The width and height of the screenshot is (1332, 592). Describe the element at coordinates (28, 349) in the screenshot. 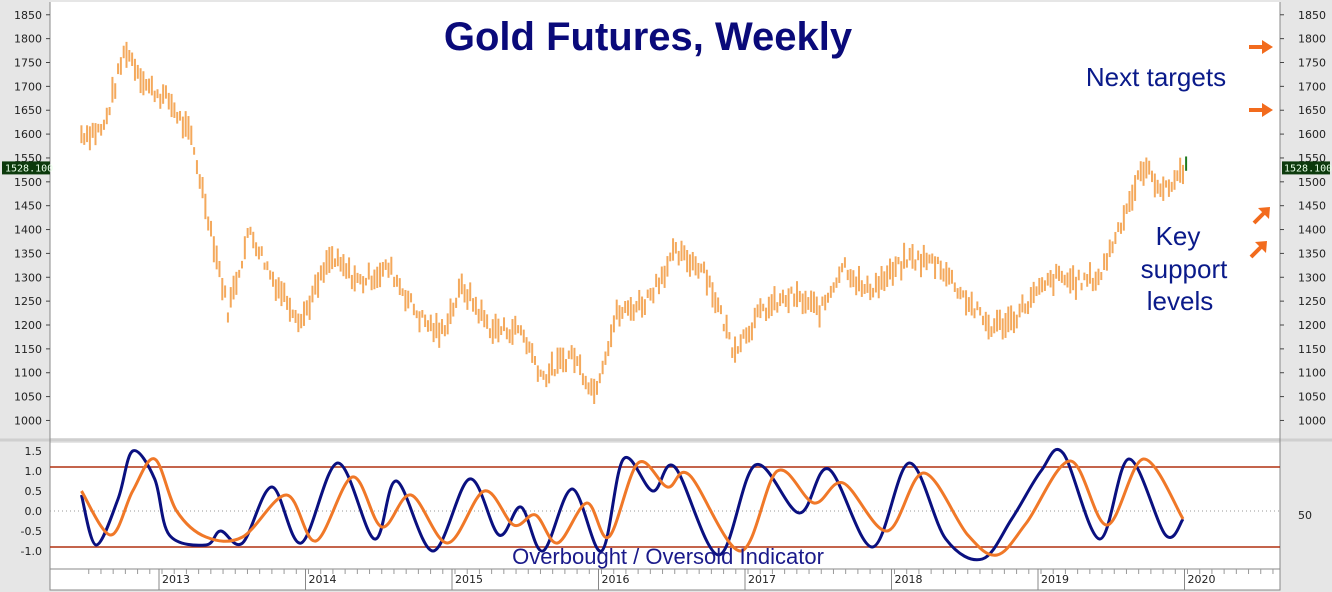

I see `price-tick-label-left: 1150` at that location.